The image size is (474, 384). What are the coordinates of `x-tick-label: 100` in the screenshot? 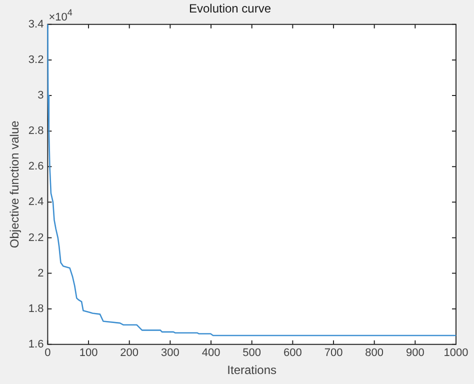 It's located at (88, 353).